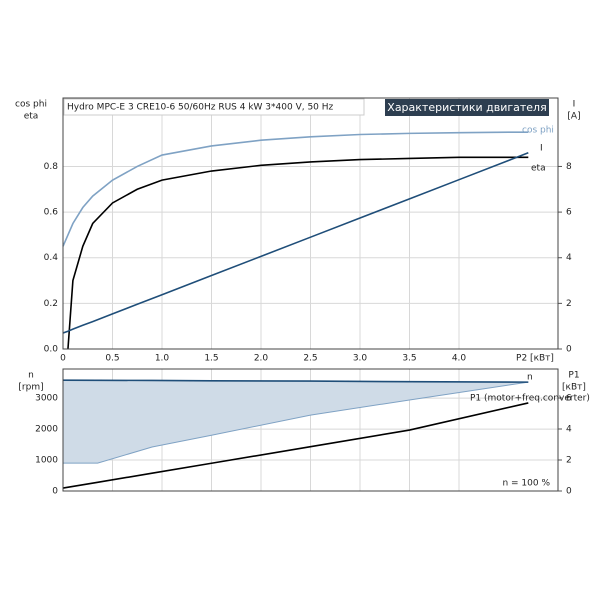  I want to click on band-area, so click(296, 422).